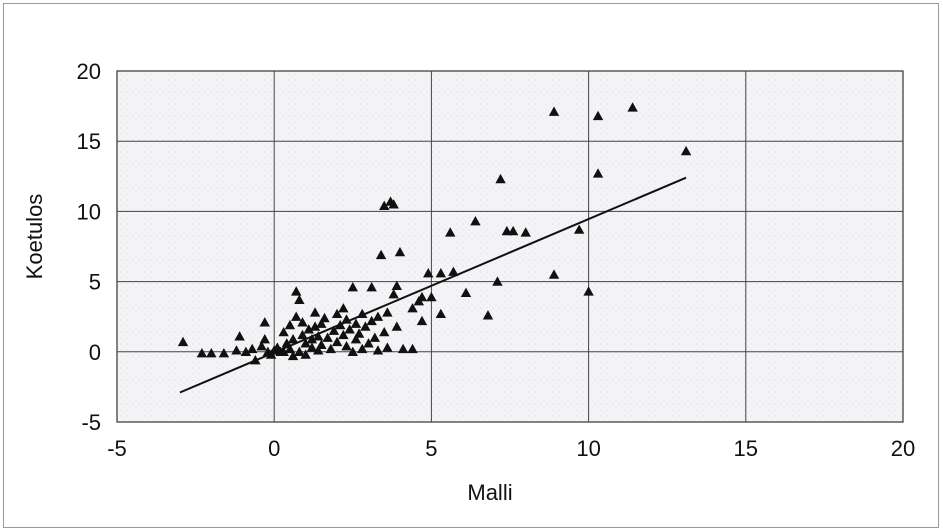  What do you see at coordinates (95, 352) in the screenshot?
I see `y-tick-label: 0` at bounding box center [95, 352].